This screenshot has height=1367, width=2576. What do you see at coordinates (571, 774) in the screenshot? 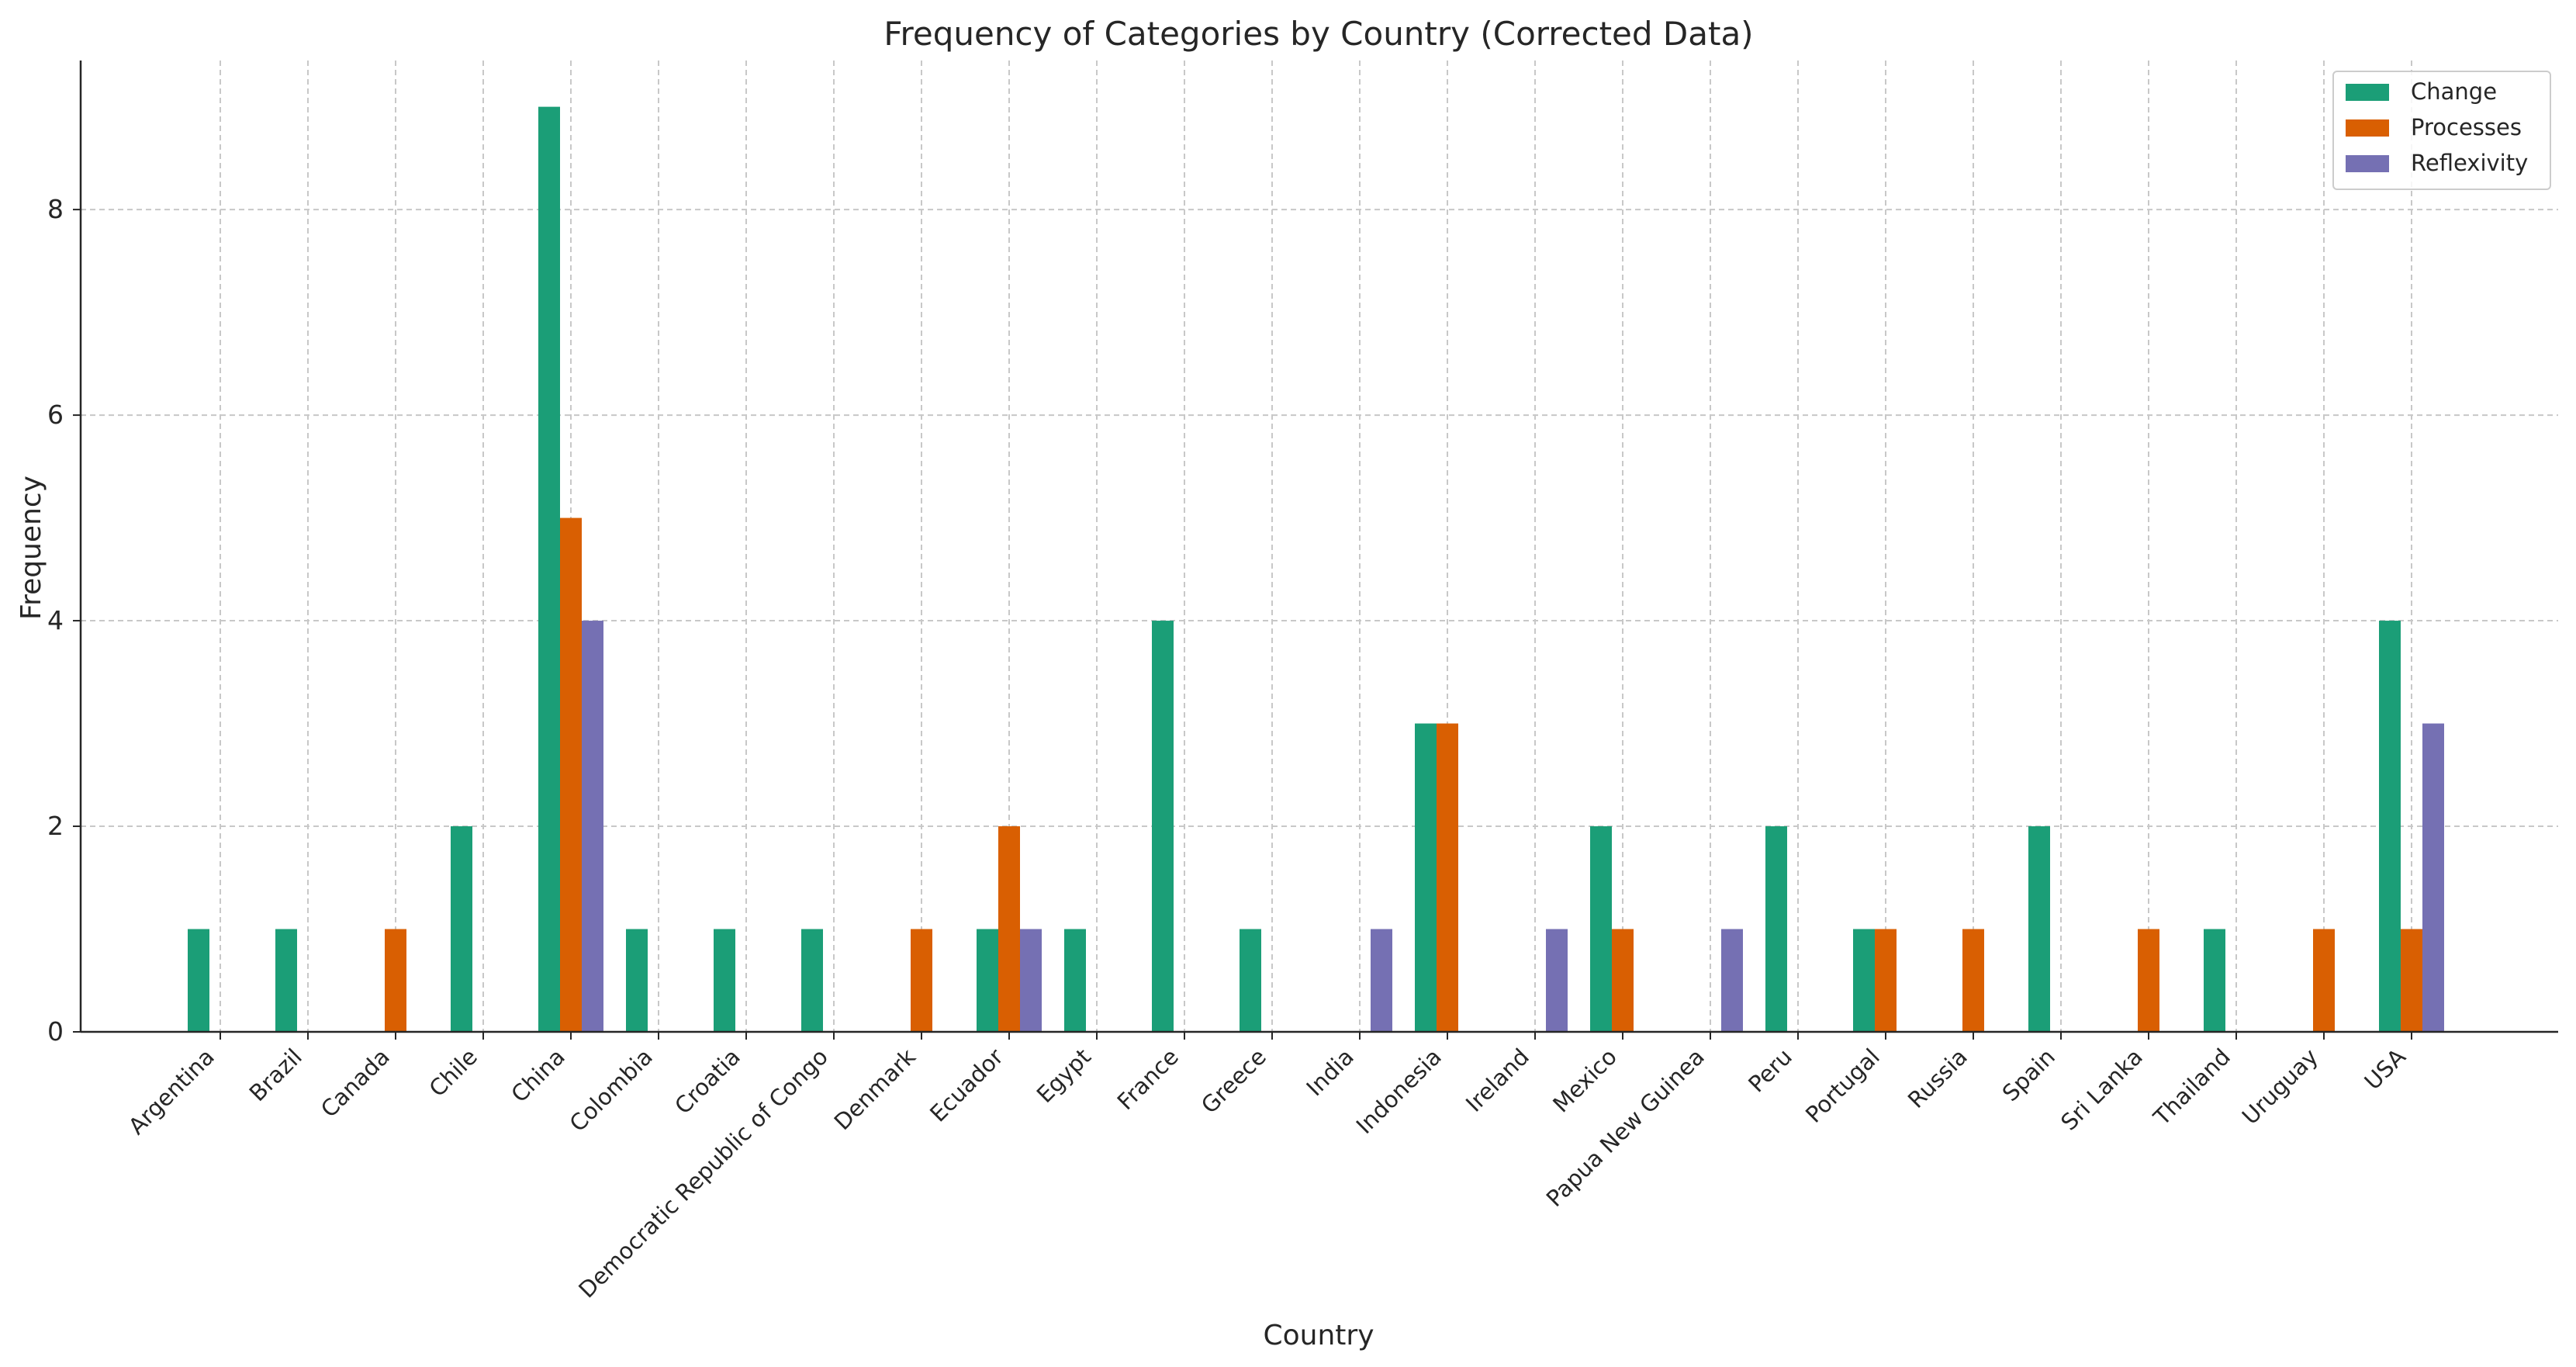
I see `bar-processes-china` at bounding box center [571, 774].